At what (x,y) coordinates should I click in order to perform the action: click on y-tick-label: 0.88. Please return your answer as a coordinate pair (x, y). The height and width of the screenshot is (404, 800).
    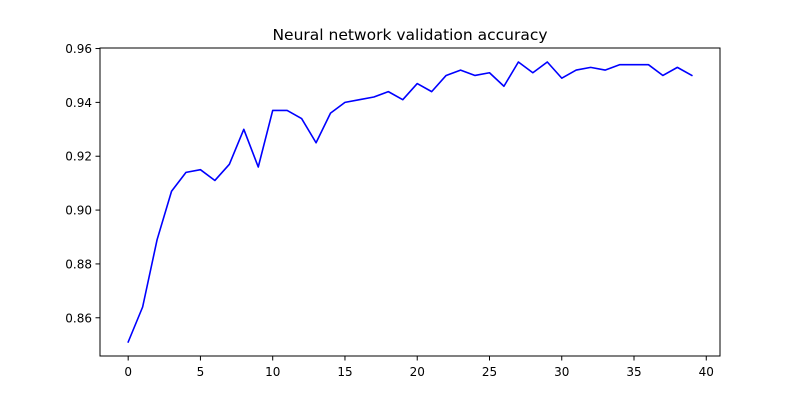
    Looking at the image, I should click on (78, 264).